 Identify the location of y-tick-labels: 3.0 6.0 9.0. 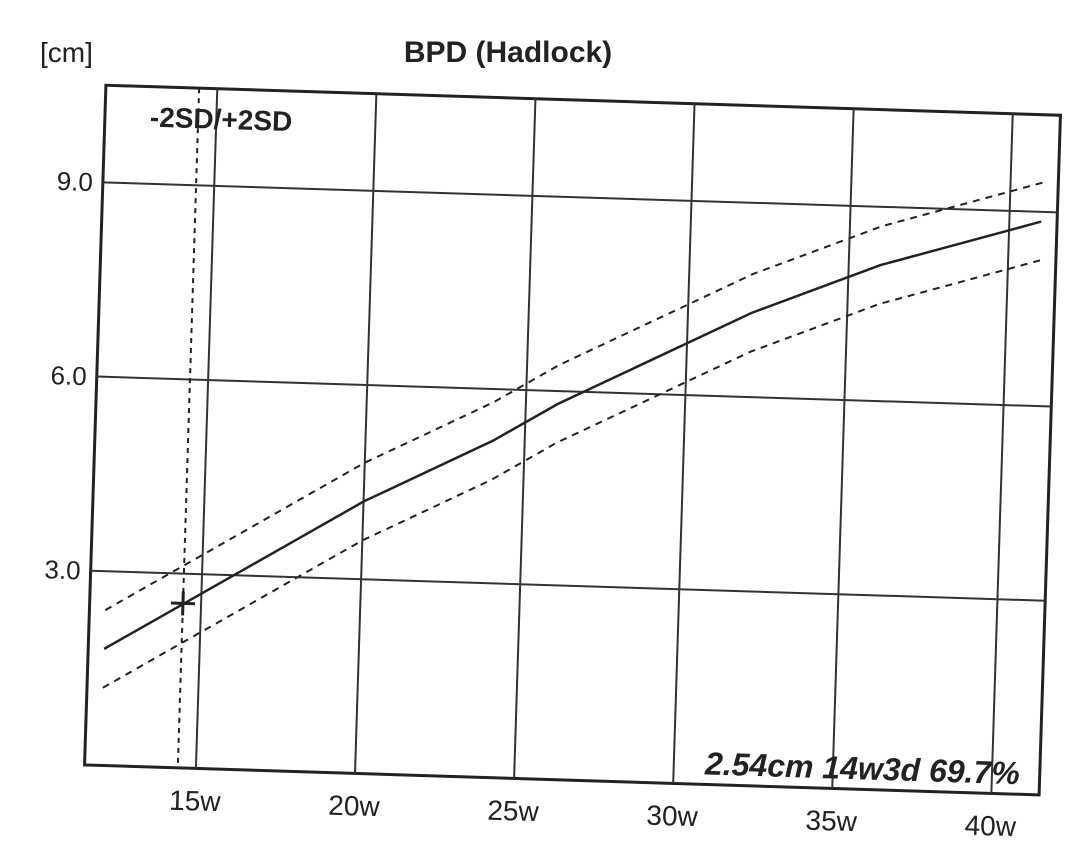
(68, 376).